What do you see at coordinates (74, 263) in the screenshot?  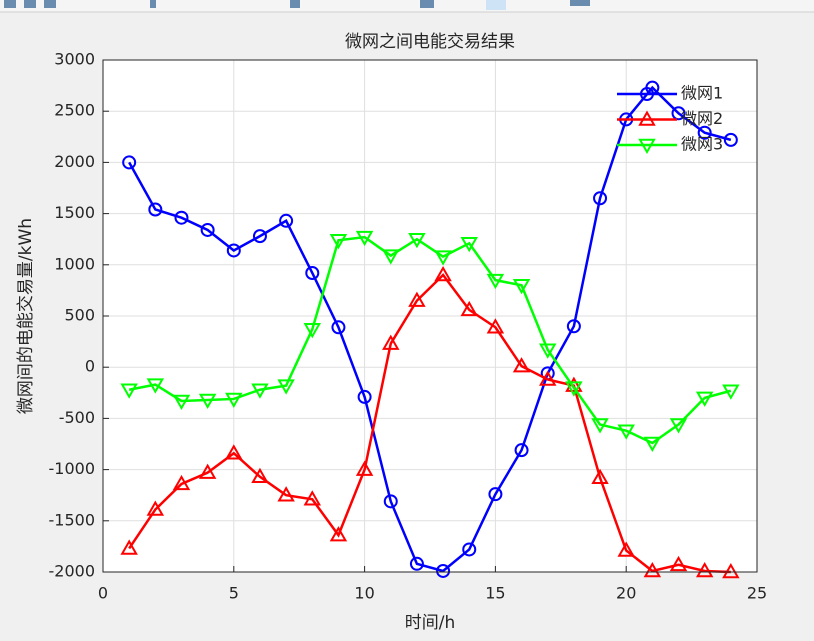 I see `y-tick-label: 1000` at bounding box center [74, 263].